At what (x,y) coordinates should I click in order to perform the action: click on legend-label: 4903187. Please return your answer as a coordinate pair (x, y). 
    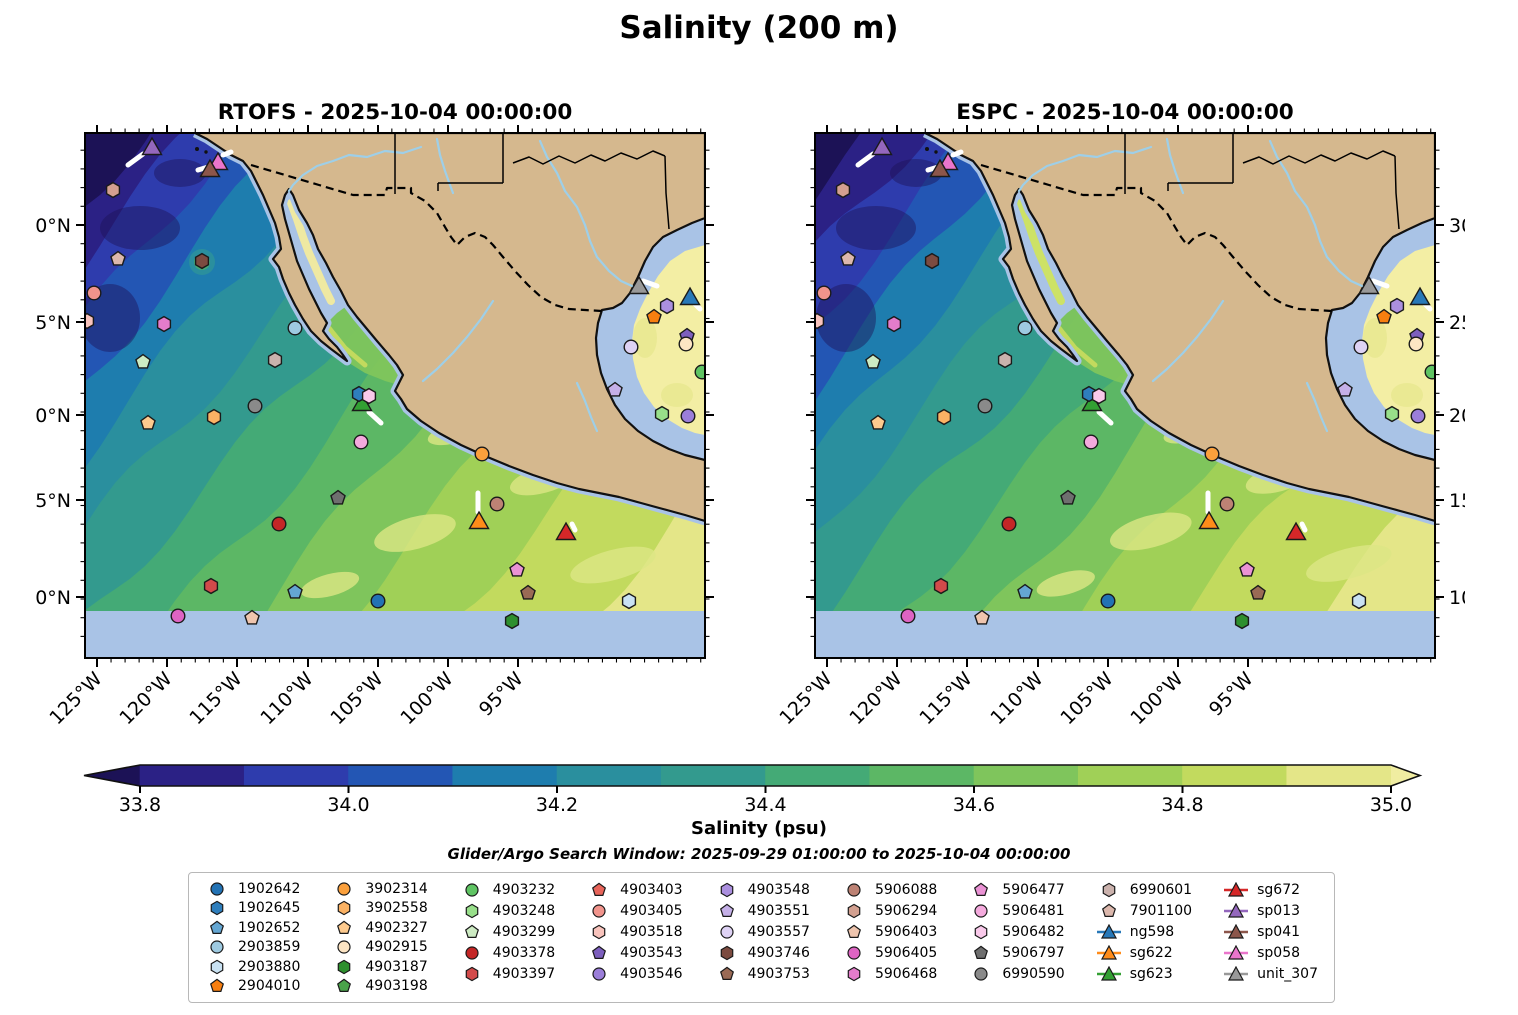
    Looking at the image, I should click on (396, 966).